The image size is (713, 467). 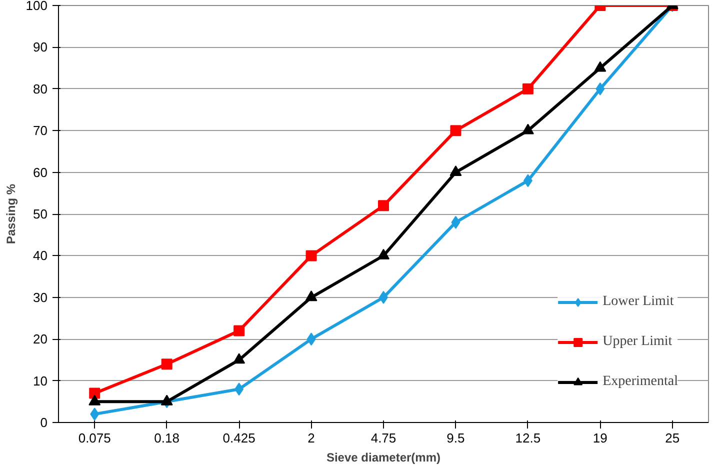 I want to click on legend-label: Upper Limit, so click(x=637, y=342).